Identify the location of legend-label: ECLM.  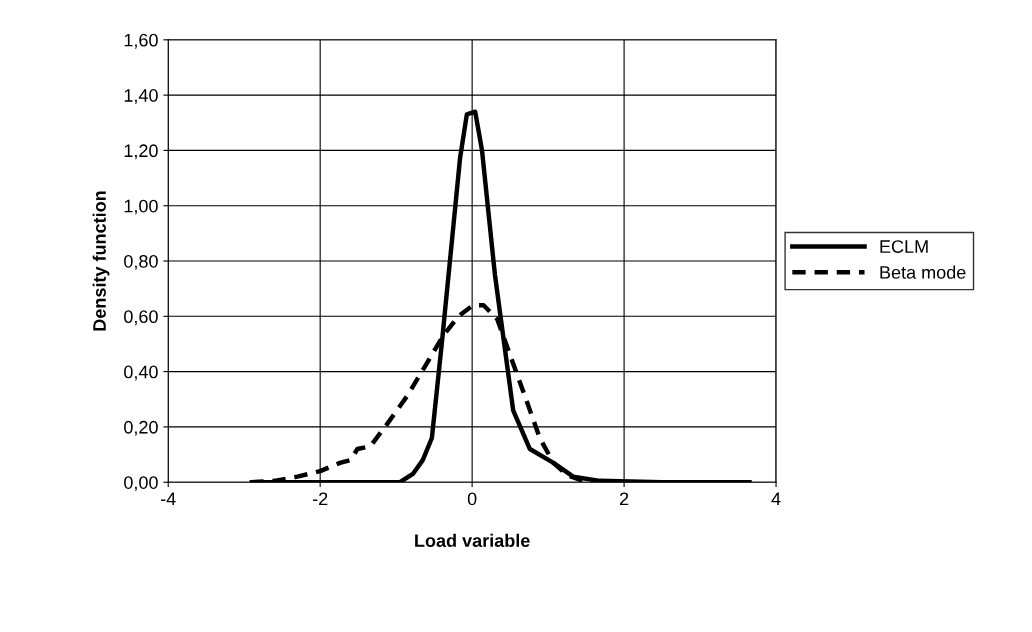
(904, 246).